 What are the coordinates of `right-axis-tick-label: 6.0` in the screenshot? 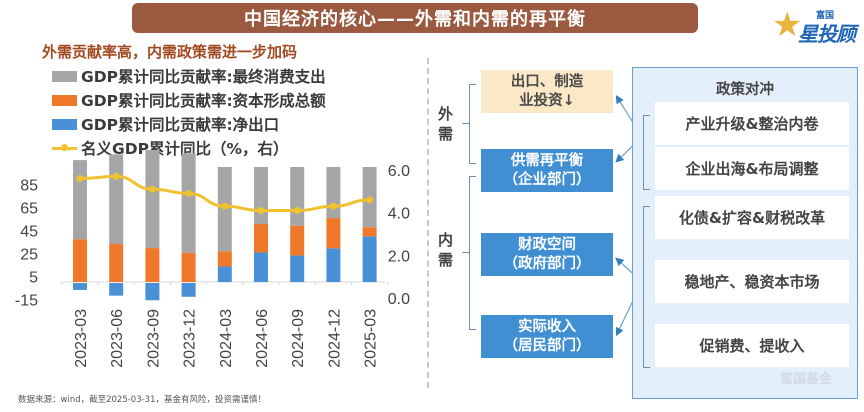 It's located at (399, 171).